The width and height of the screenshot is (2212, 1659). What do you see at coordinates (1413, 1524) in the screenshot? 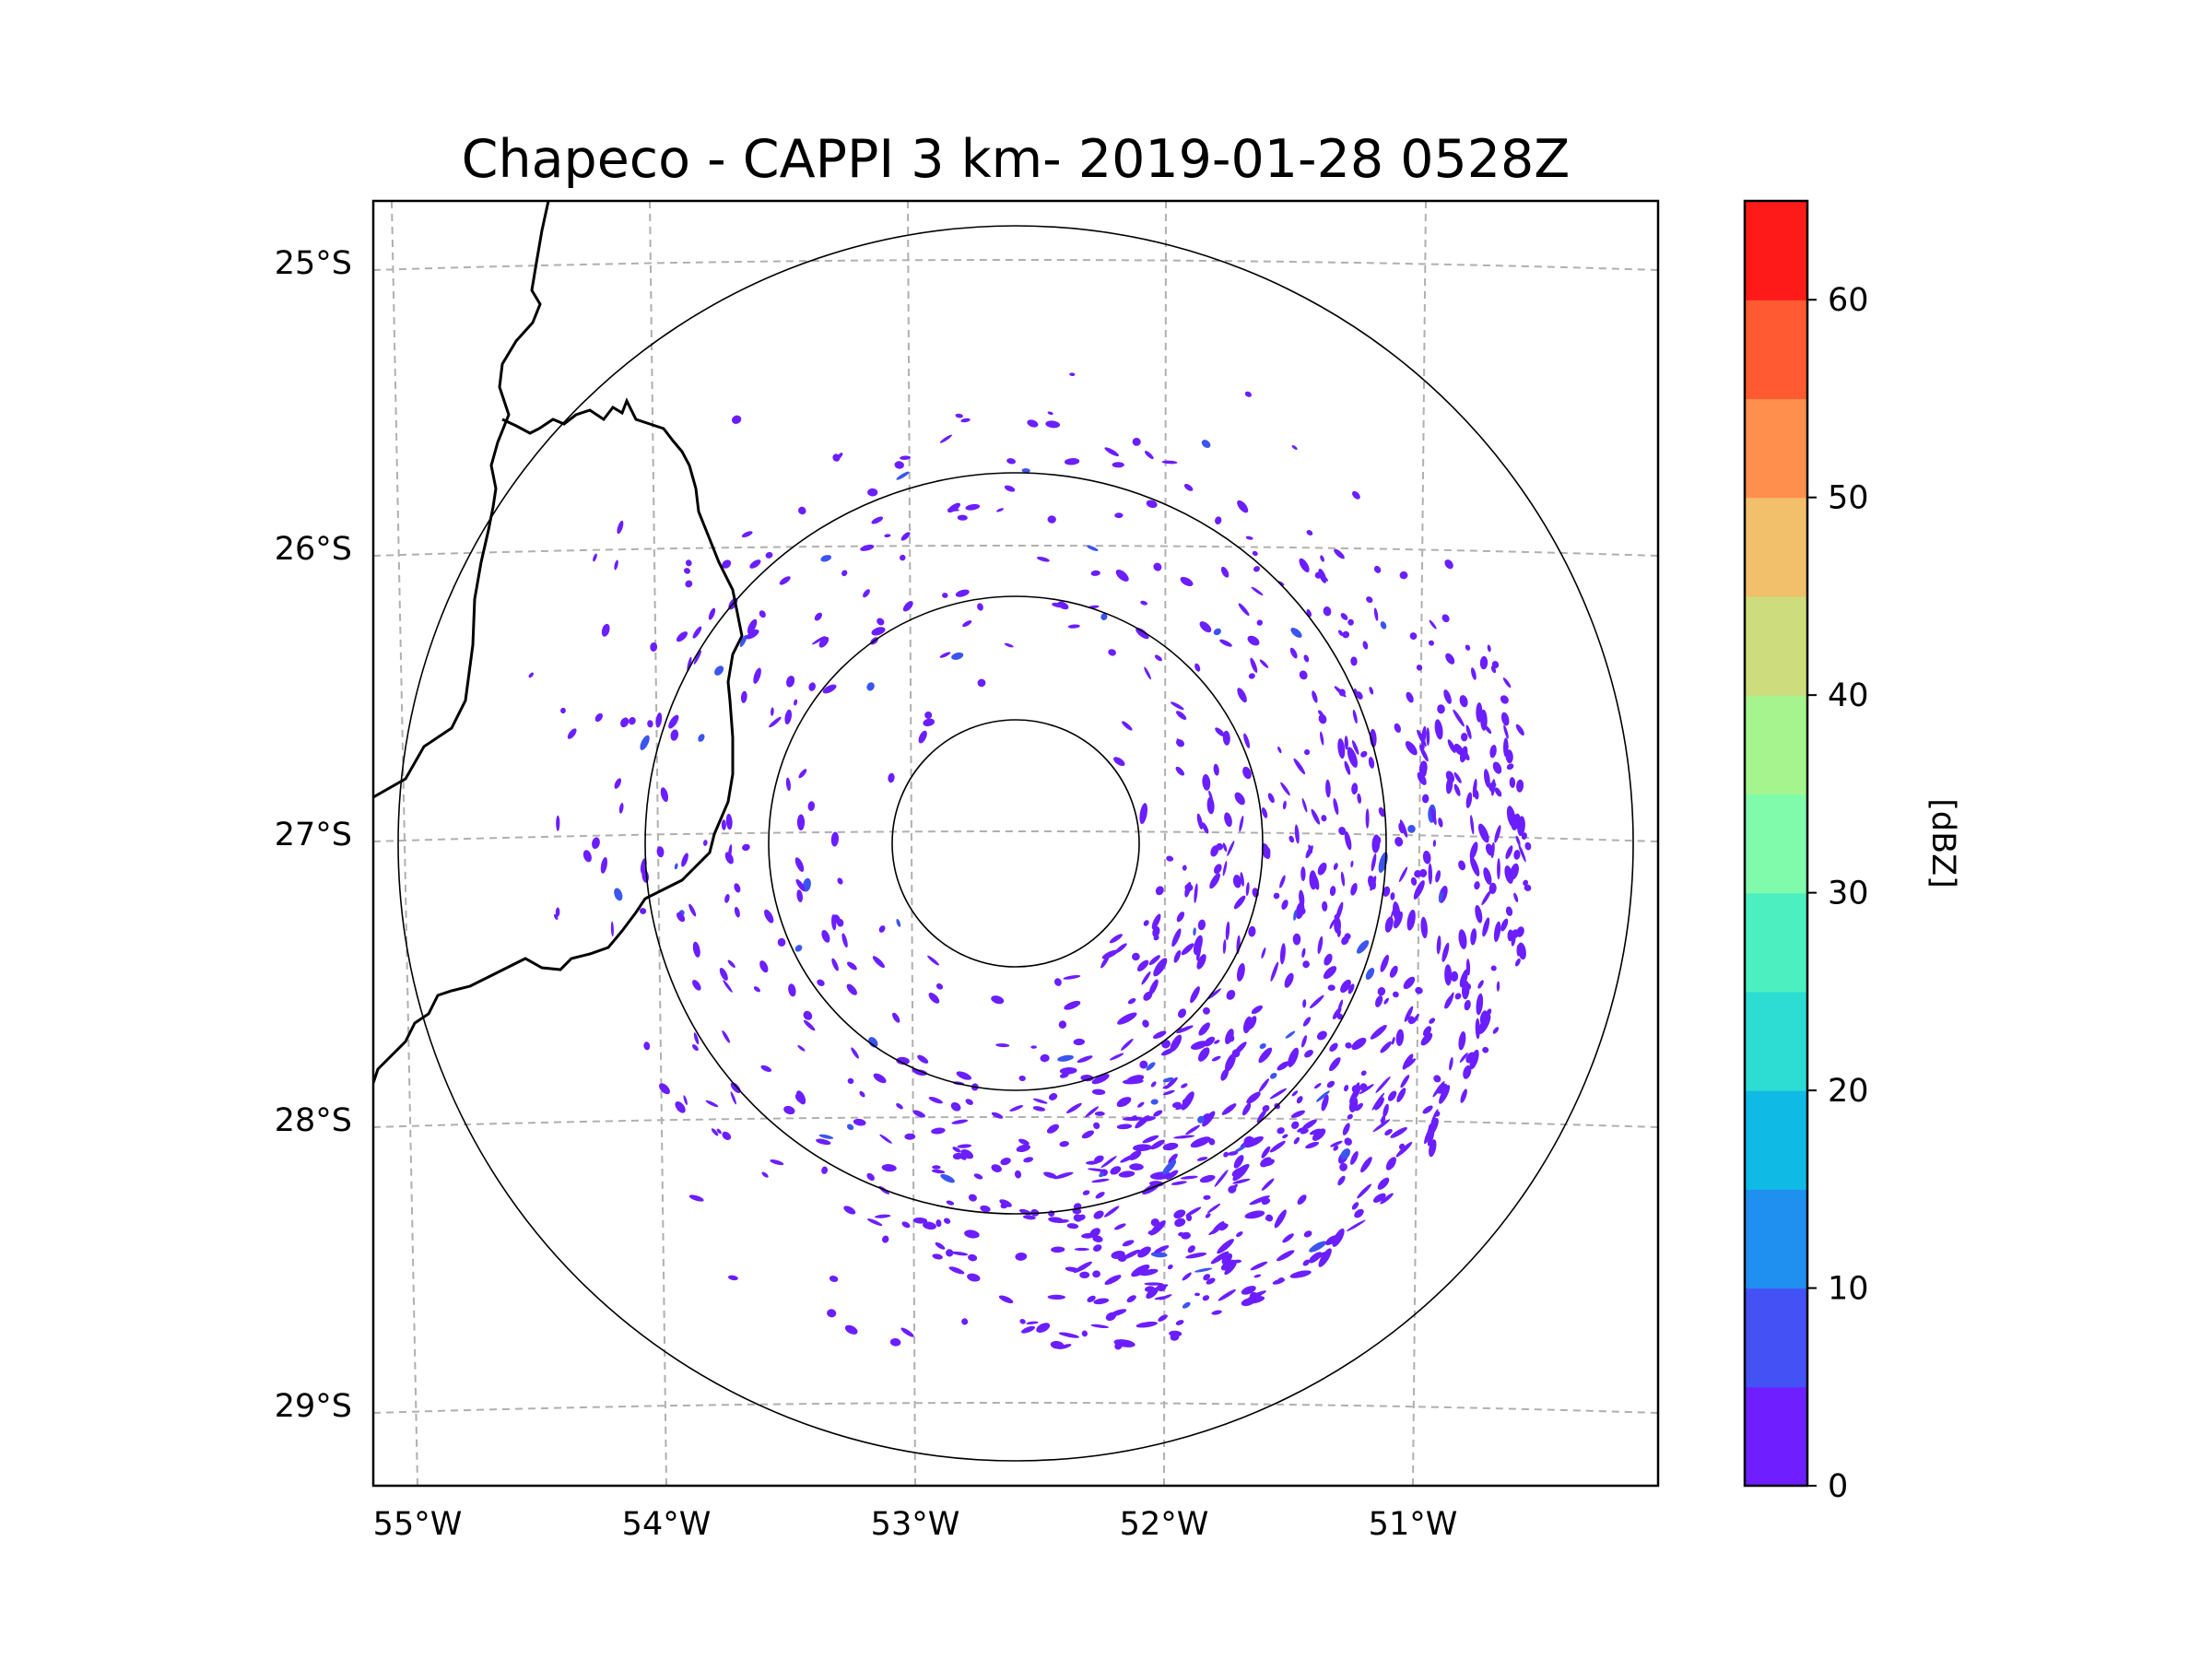
I see `lon-label-51w: 51°W` at bounding box center [1413, 1524].